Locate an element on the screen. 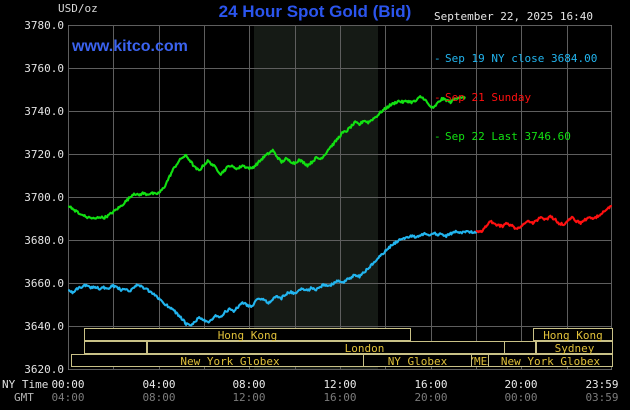 Image resolution: width=630 pixels, height=410 pixels. session-bar-hong-kong-right: Hong Kong is located at coordinates (573, 335).